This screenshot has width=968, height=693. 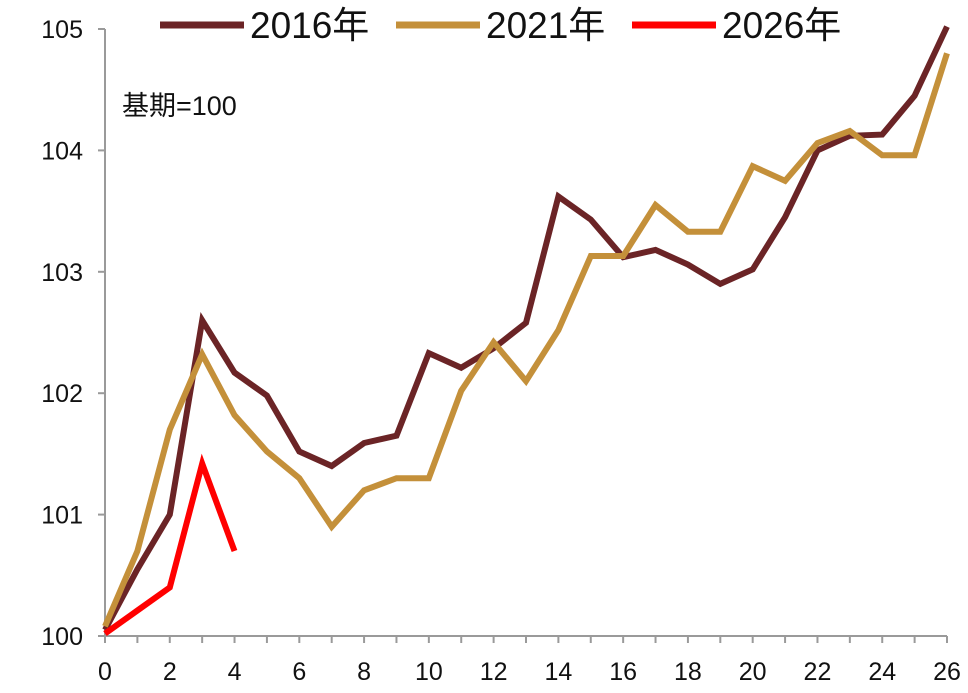 I want to click on series-line-2026年, so click(x=170, y=545).